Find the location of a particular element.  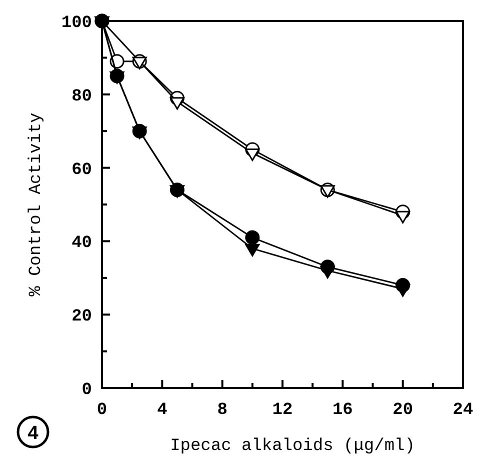

y-tick-label: 60 is located at coordinates (82, 170).